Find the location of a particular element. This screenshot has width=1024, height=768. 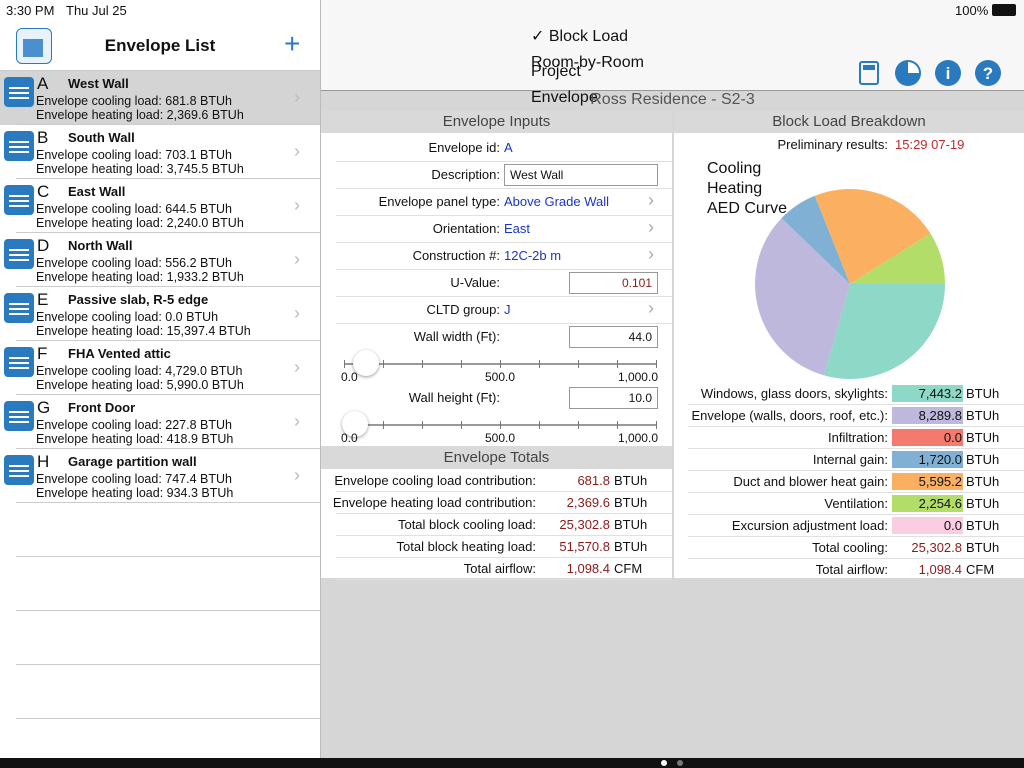

text-input: 10.0 is located at coordinates (613, 398).